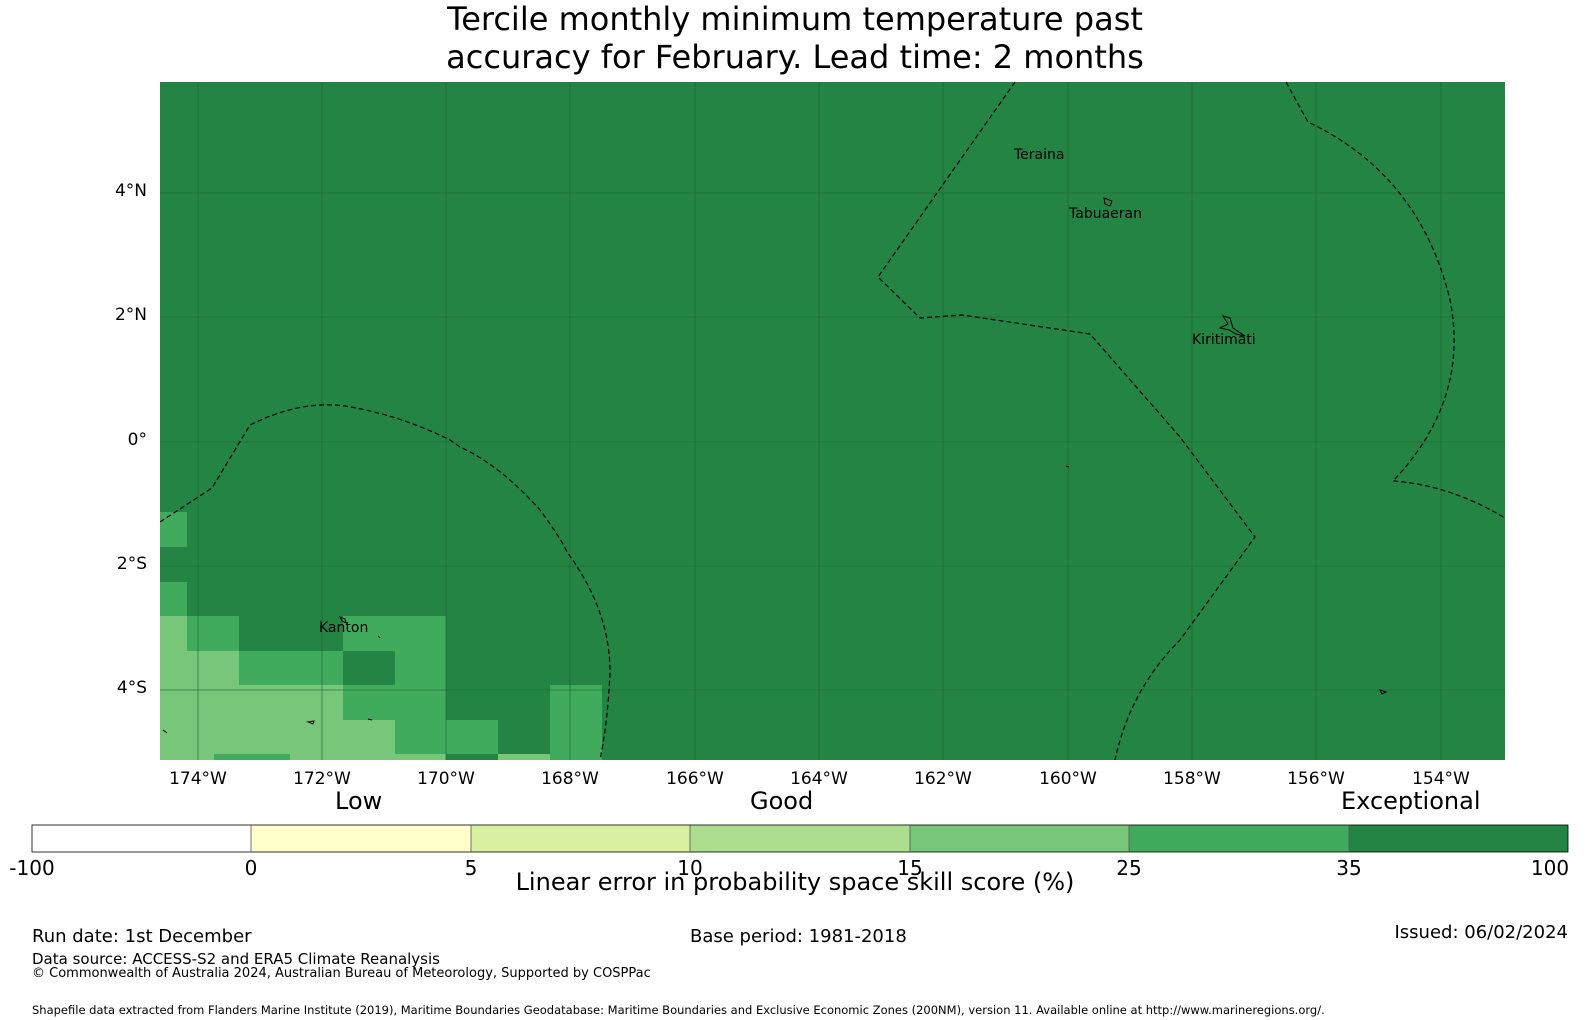 This screenshot has width=1590, height=1020. Describe the element at coordinates (690, 868) in the screenshot. I see `colorbar-tick: 10` at that location.